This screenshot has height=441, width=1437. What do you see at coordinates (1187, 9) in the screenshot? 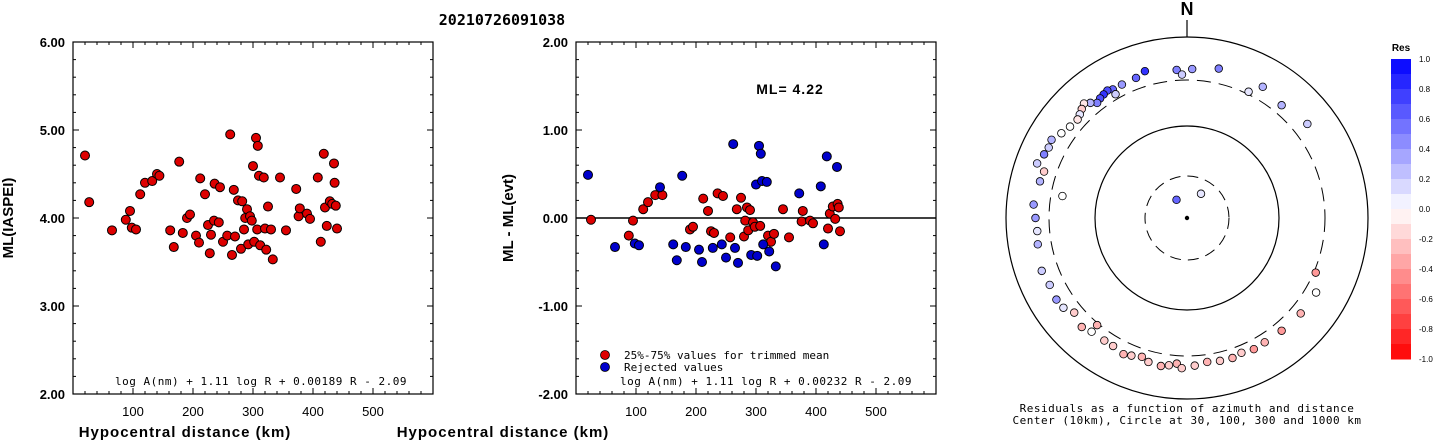
I see `north-label: N` at bounding box center [1187, 9].